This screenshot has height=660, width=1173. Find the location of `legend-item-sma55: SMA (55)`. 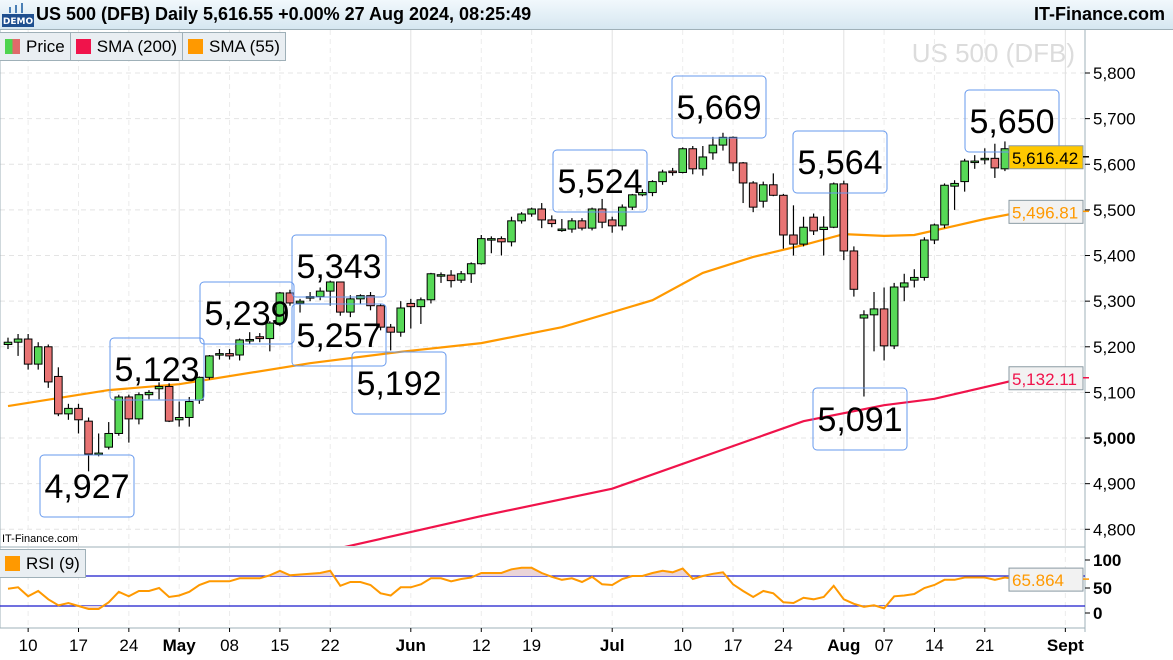

legend-item-sma55: SMA (55) is located at coordinates (234, 46).